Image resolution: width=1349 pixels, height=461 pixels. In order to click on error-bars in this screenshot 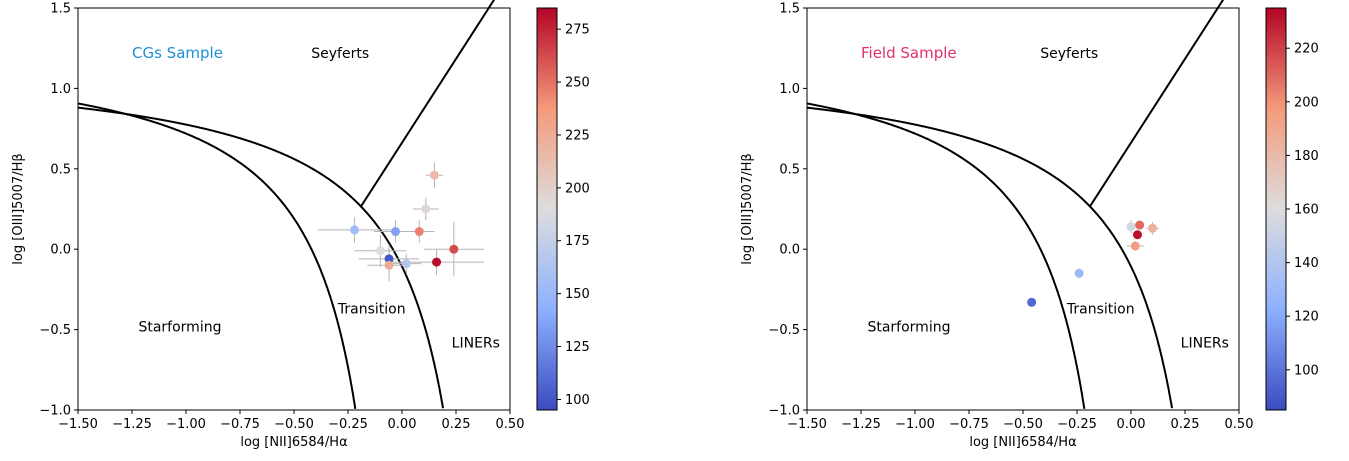, I will do `click(401, 222)`.